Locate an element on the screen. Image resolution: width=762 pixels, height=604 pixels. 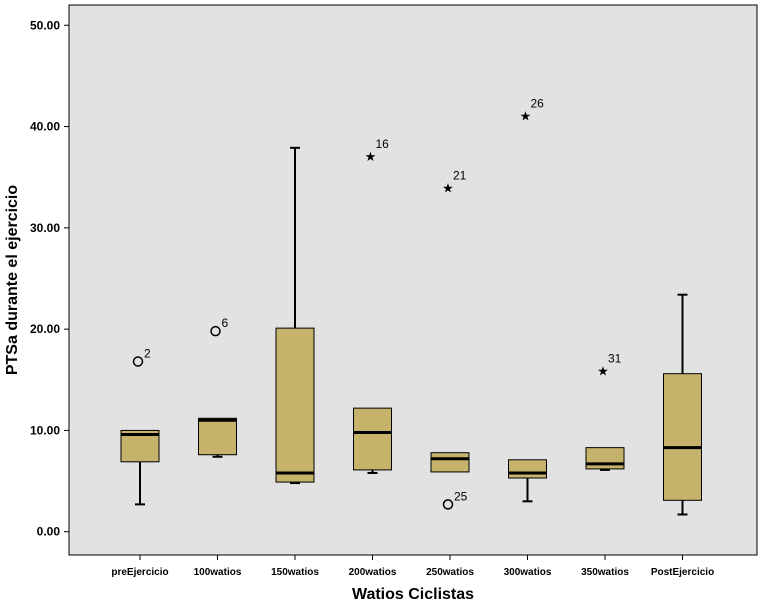
x-tick-label: 100watios is located at coordinates (218, 572).